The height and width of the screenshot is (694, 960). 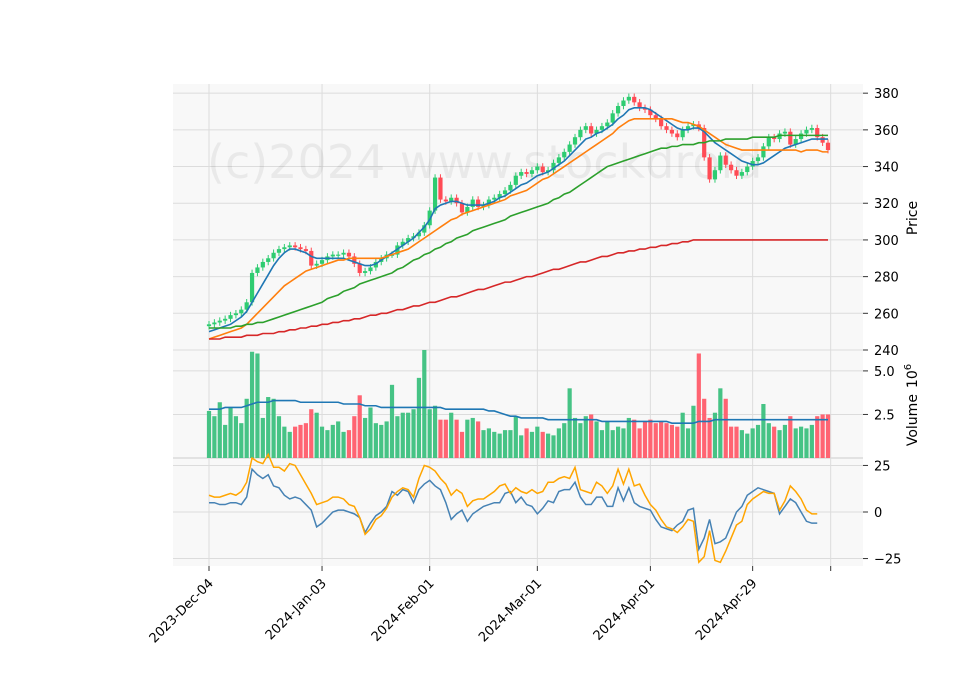 What do you see at coordinates (513, 508) in the screenshot?
I see `oscillator-series` at bounding box center [513, 508].